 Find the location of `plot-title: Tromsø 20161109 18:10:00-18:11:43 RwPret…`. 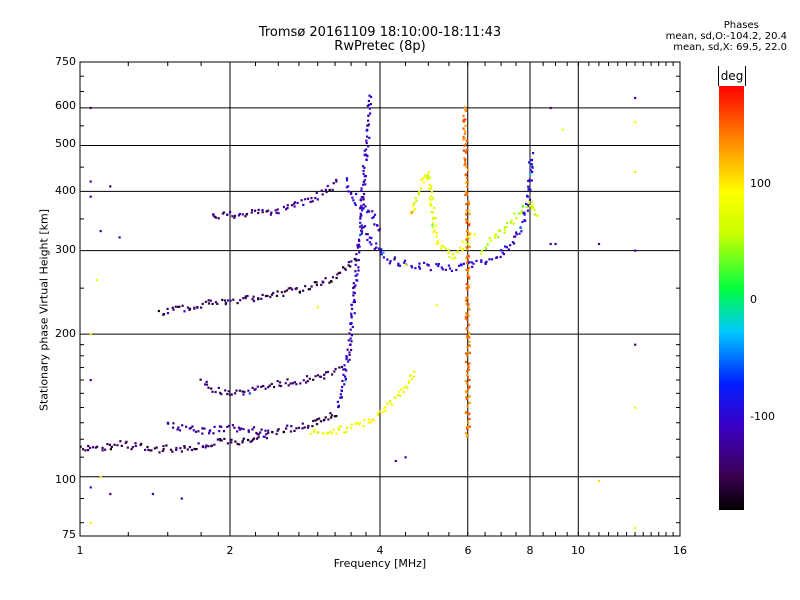

plot-title: Tromsø 20161109 18:10:00-18:11:43 RwPret… is located at coordinates (380, 40).